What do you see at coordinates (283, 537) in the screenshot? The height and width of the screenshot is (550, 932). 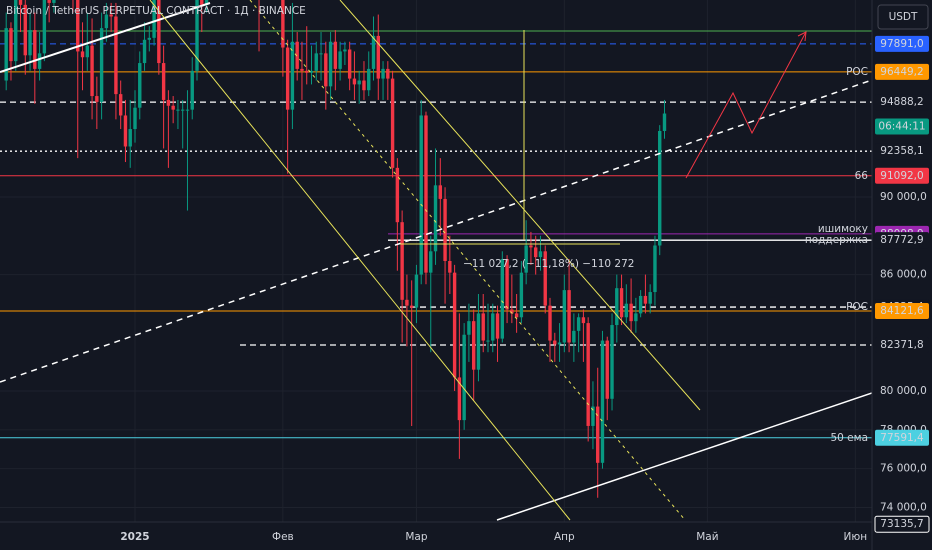 I see `x-tick-label: Фев` at bounding box center [283, 537].